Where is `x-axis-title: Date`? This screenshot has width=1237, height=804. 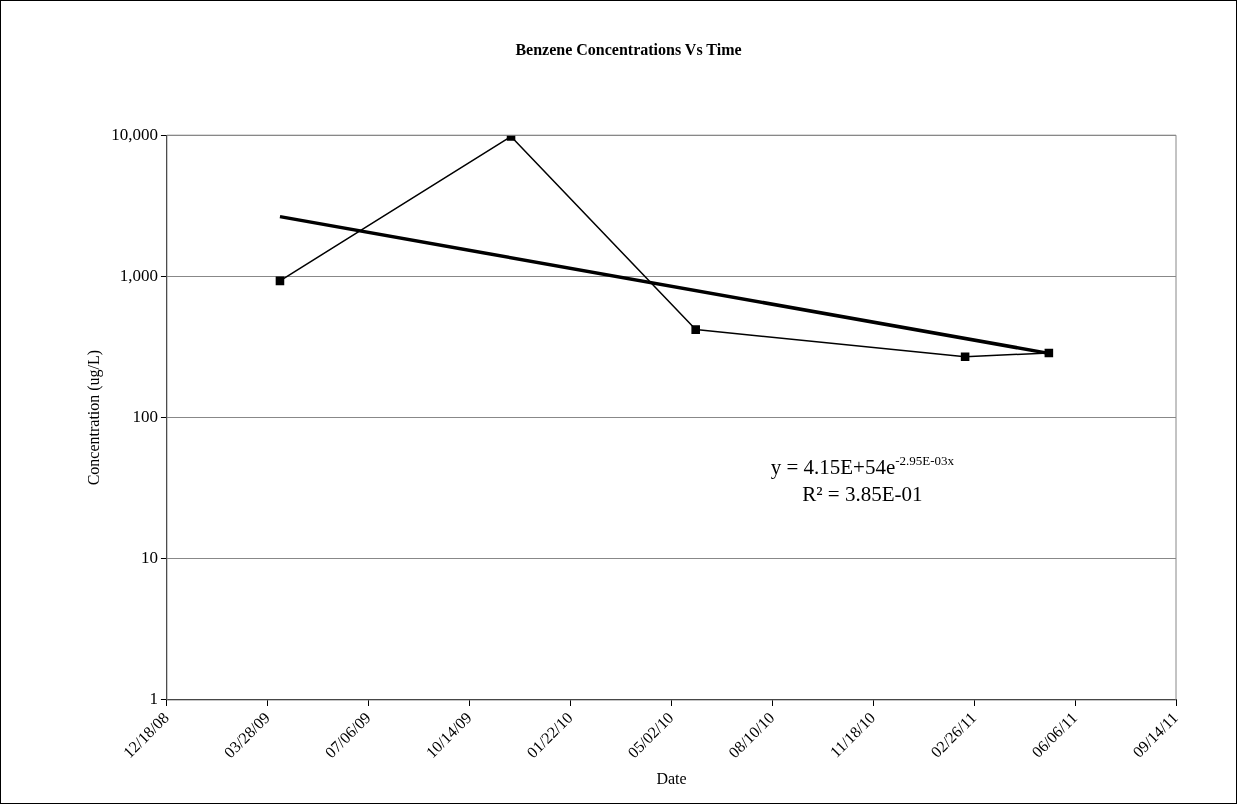 x-axis-title: Date is located at coordinates (671, 778).